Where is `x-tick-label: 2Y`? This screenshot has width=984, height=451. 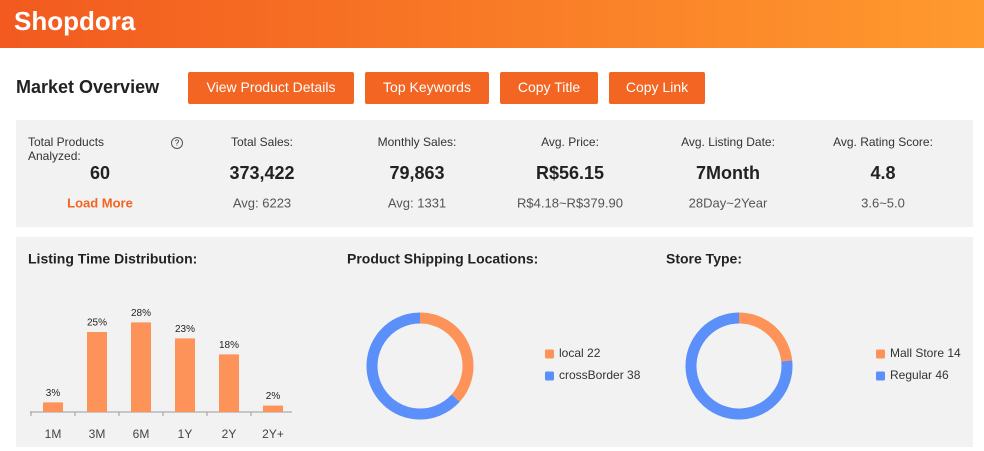 x-tick-label: 2Y is located at coordinates (229, 434).